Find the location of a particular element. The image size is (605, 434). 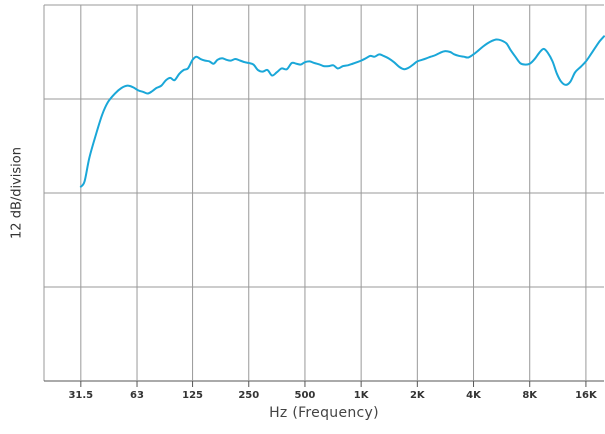

x-tick-label: 4K is located at coordinates (474, 395).